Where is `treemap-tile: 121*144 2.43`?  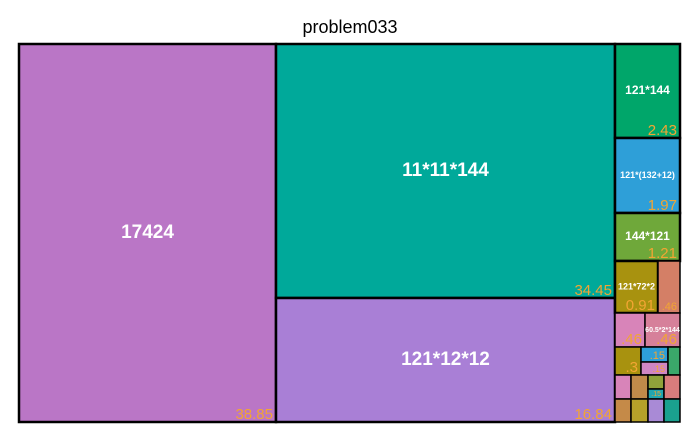
treemap-tile: 121*144 2.43 is located at coordinates (647, 91).